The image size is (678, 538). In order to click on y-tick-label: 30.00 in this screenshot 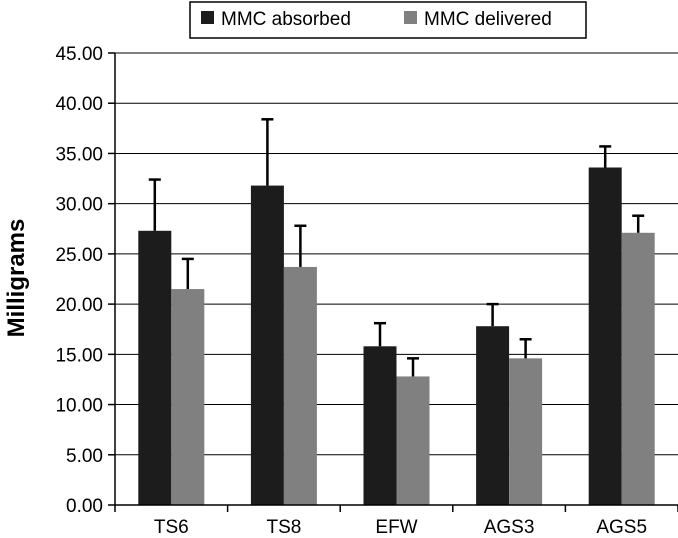, I will do `click(79, 205)`.